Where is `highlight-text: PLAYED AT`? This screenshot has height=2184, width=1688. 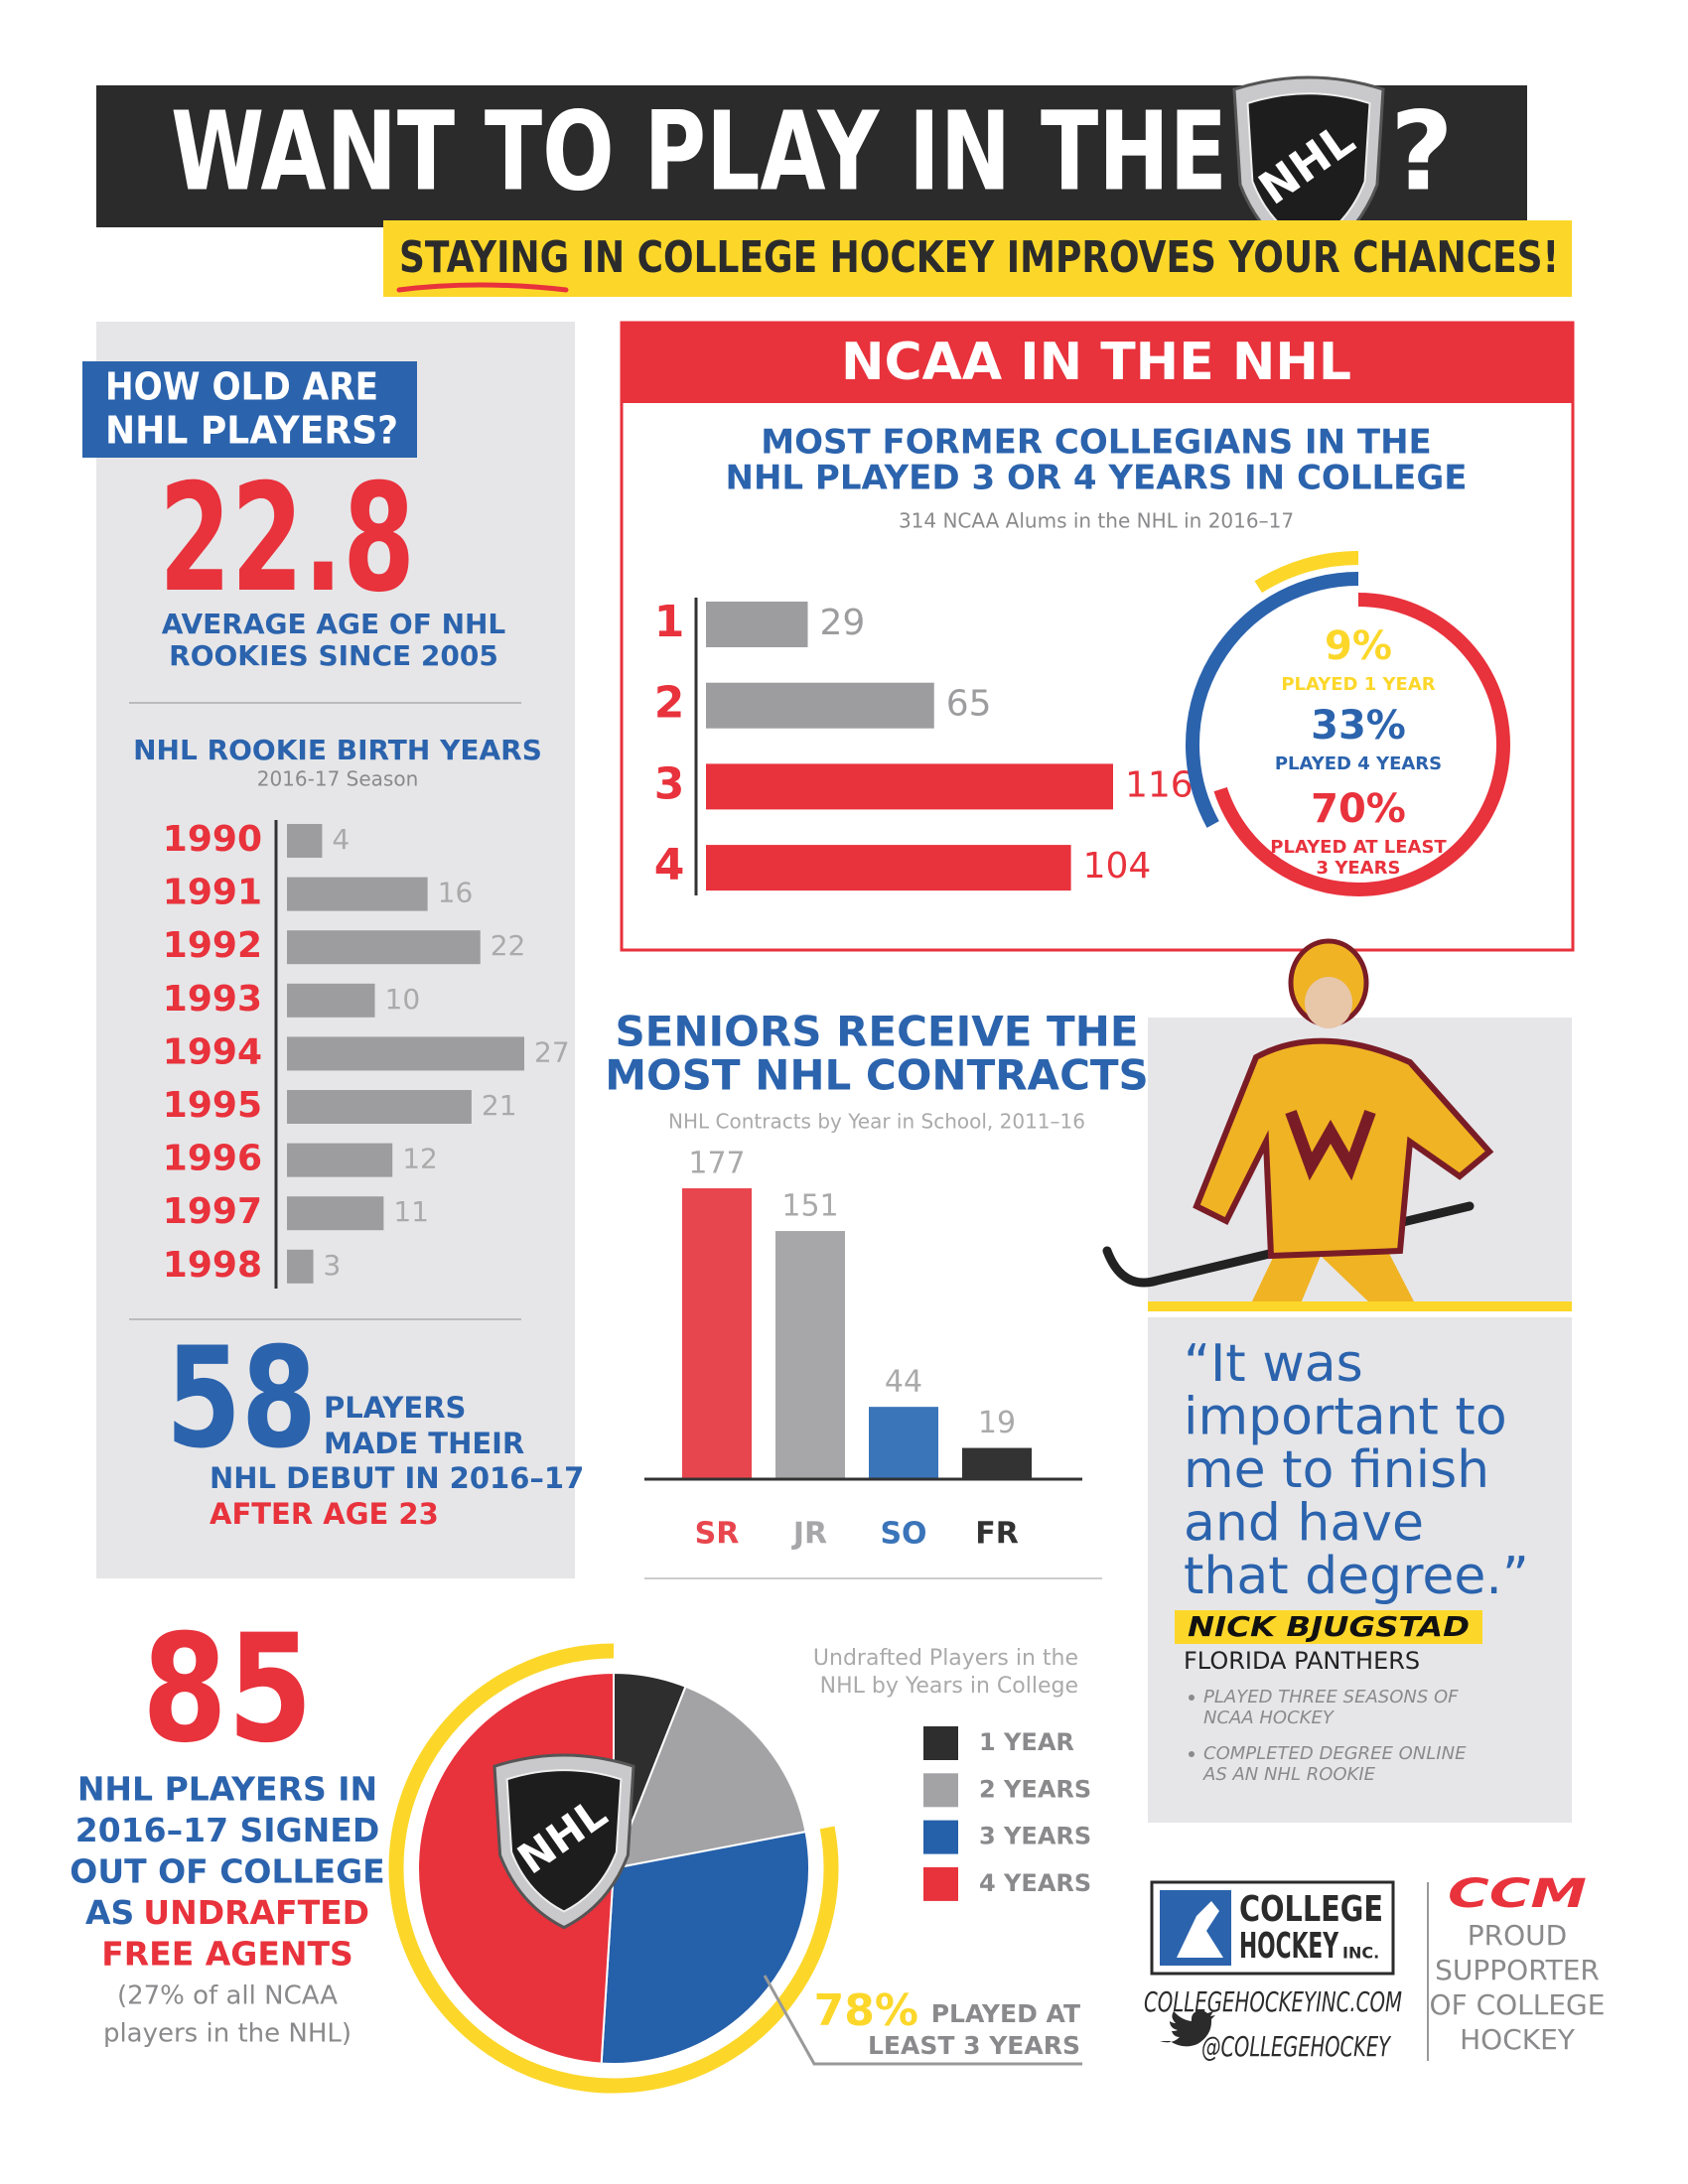
highlight-text: PLAYED AT is located at coordinates (1005, 2013).